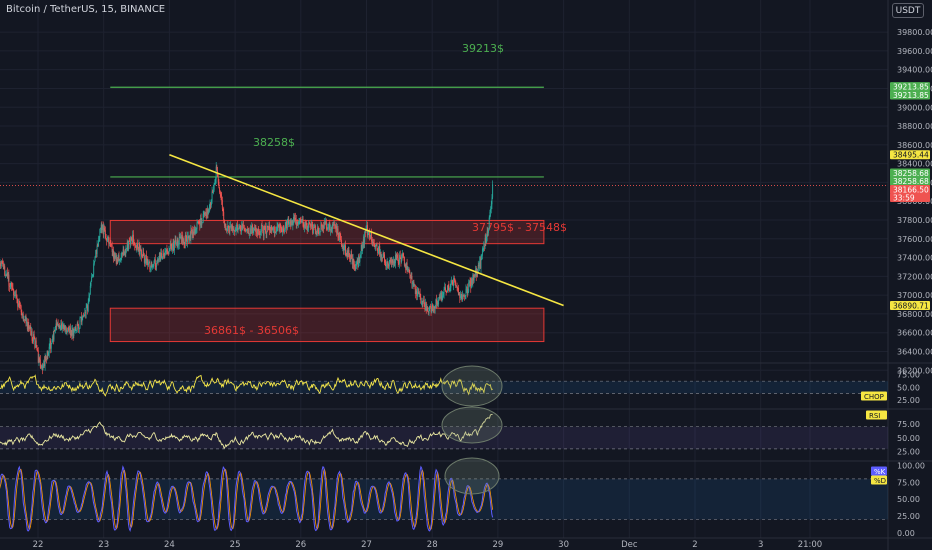  I want to click on time-tick-label: Dec, so click(629, 545).